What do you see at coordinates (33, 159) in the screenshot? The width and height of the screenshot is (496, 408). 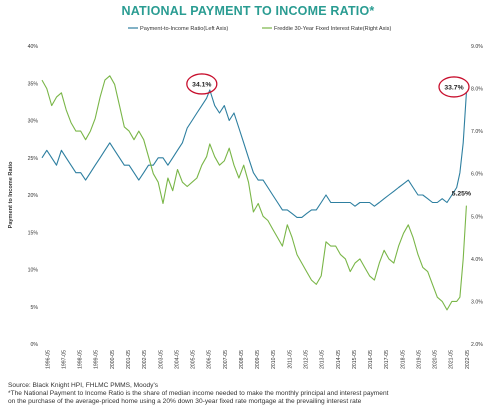 I see `left-tick-label: 25%` at bounding box center [33, 159].